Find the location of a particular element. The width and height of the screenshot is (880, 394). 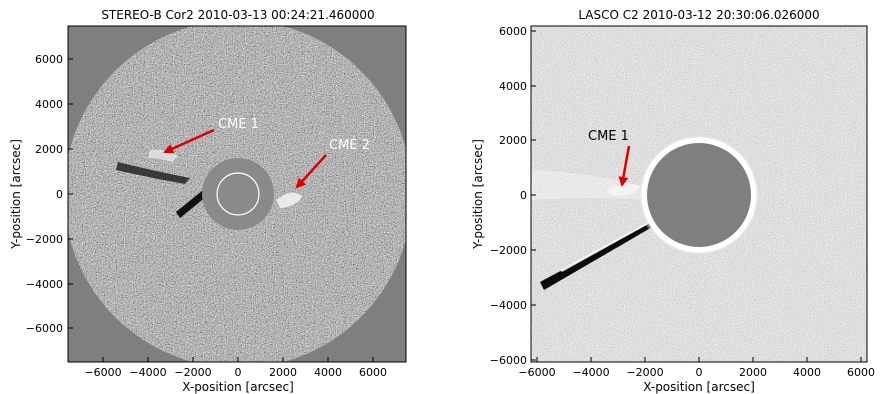

left-ytick-label: −4000 is located at coordinates (44, 284).